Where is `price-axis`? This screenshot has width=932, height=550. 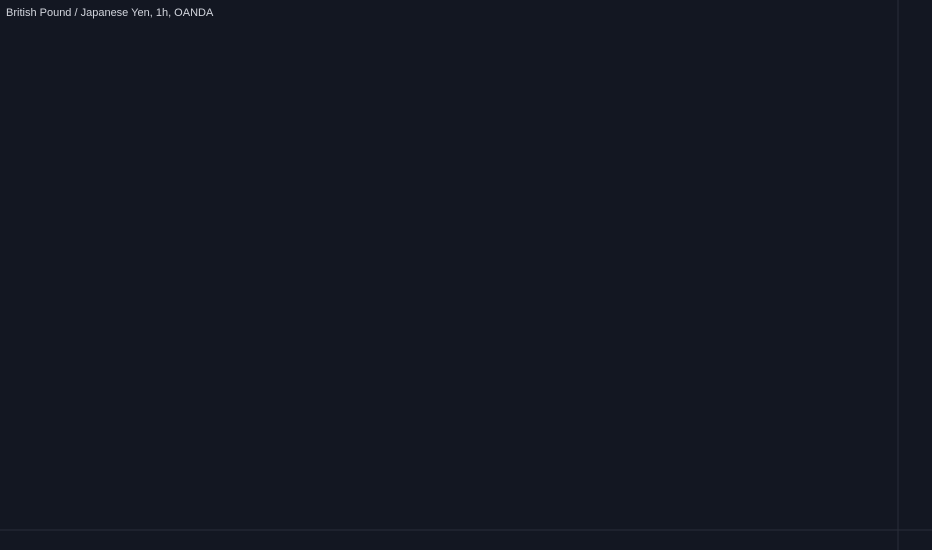 price-axis is located at coordinates (915, 275).